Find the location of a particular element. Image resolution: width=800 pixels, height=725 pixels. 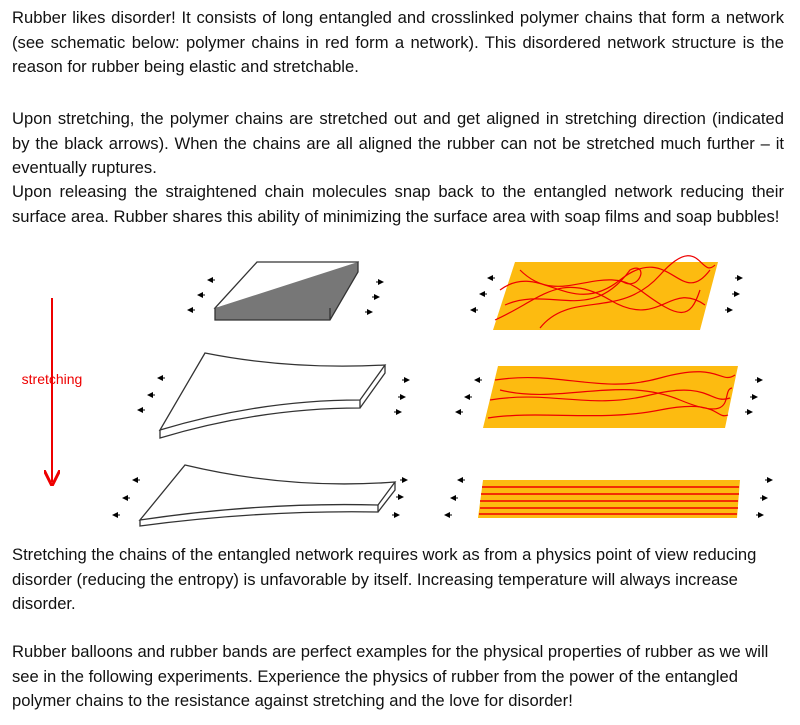

rubber-blocks is located at coordinates (267, 394).